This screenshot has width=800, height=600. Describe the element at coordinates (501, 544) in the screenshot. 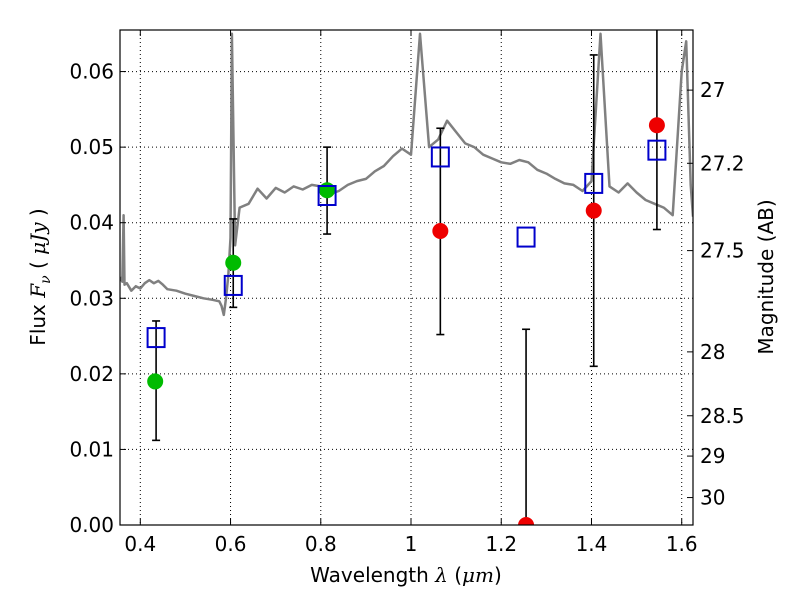

I see `x-tick-label: 1.2` at that location.